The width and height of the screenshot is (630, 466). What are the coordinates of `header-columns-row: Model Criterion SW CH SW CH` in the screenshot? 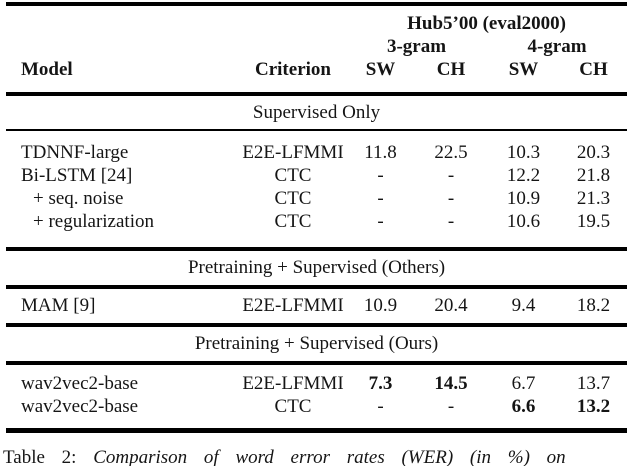 It's located at (317, 77).